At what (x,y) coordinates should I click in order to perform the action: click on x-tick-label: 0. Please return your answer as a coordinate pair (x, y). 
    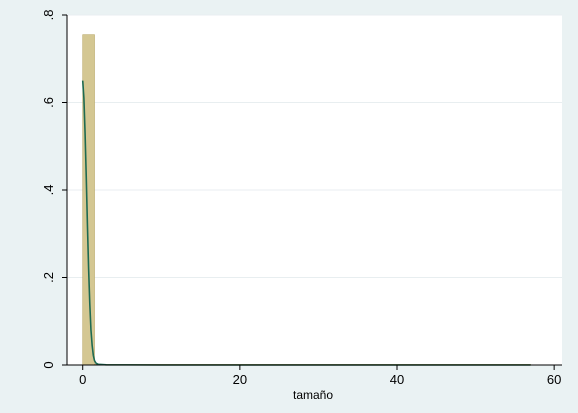
    Looking at the image, I should click on (82, 379).